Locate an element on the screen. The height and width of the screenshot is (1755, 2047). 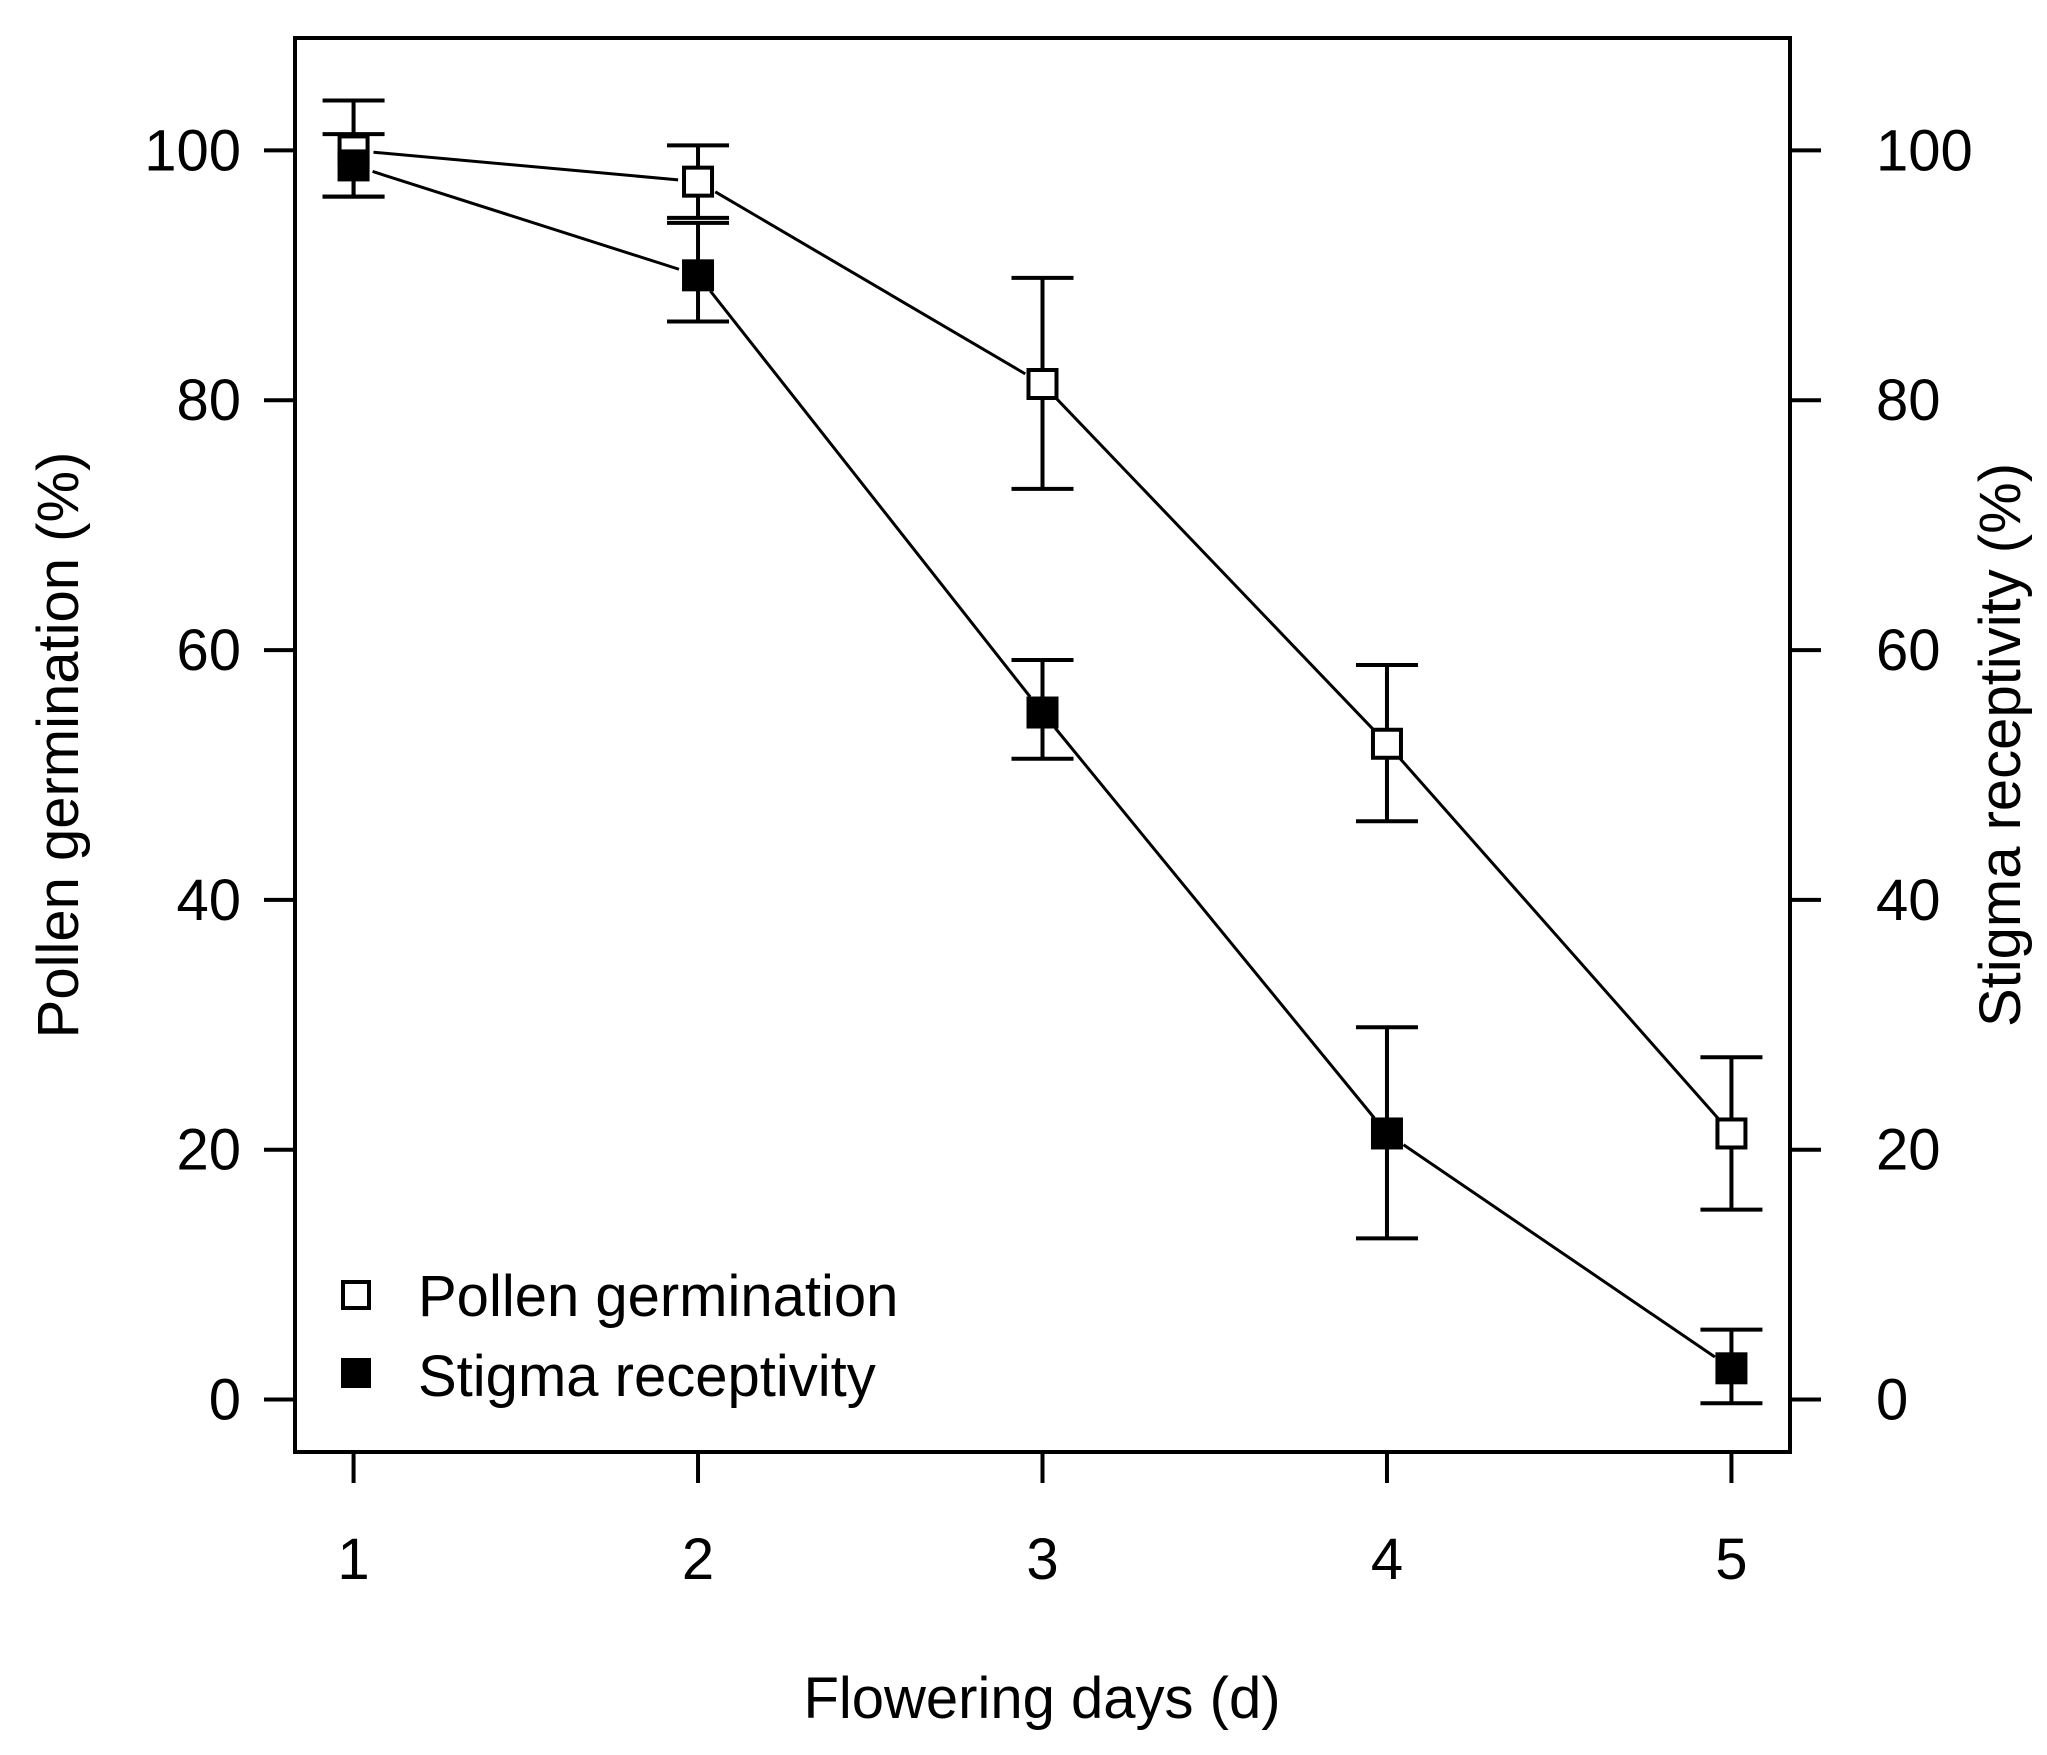
y-tick-label-right-0: 0 is located at coordinates (1892, 1400).